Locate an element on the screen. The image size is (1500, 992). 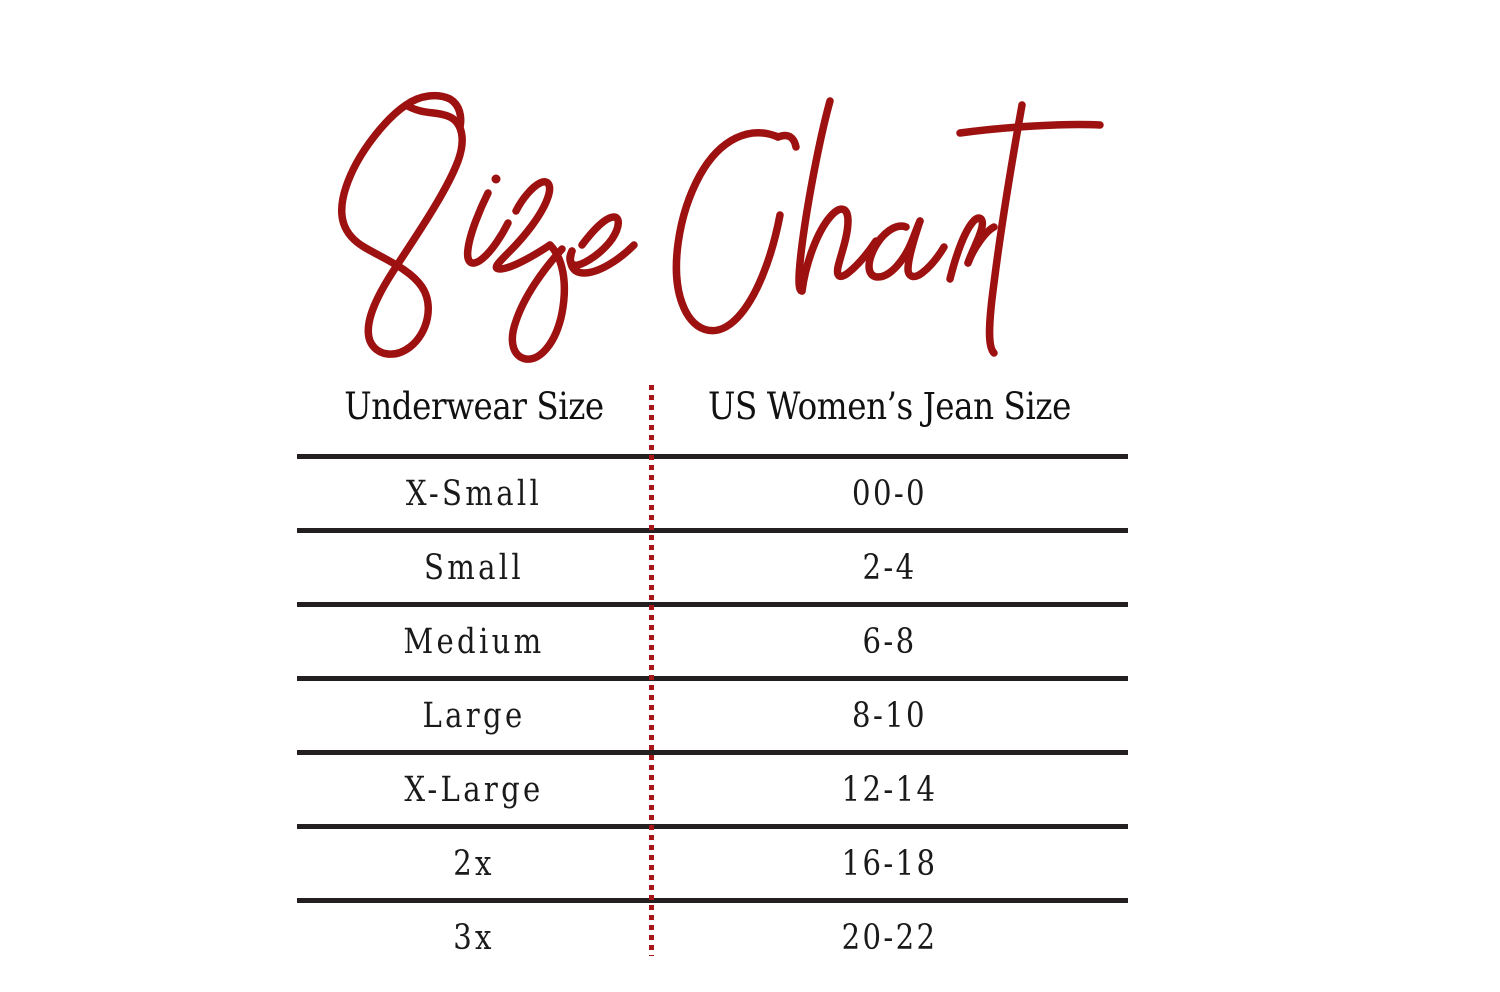
table-header: Underwear Size US Women’s Jean Size is located at coordinates (712, 421).